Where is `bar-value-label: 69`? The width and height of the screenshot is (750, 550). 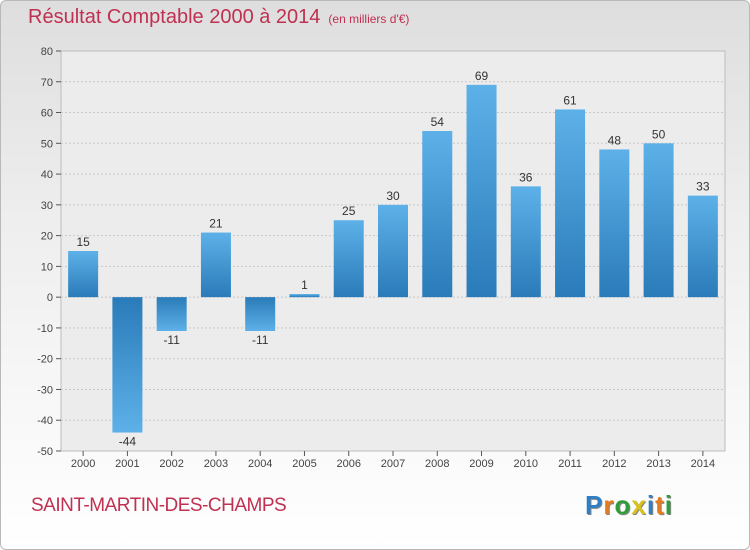 bar-value-label: 69 is located at coordinates (482, 76).